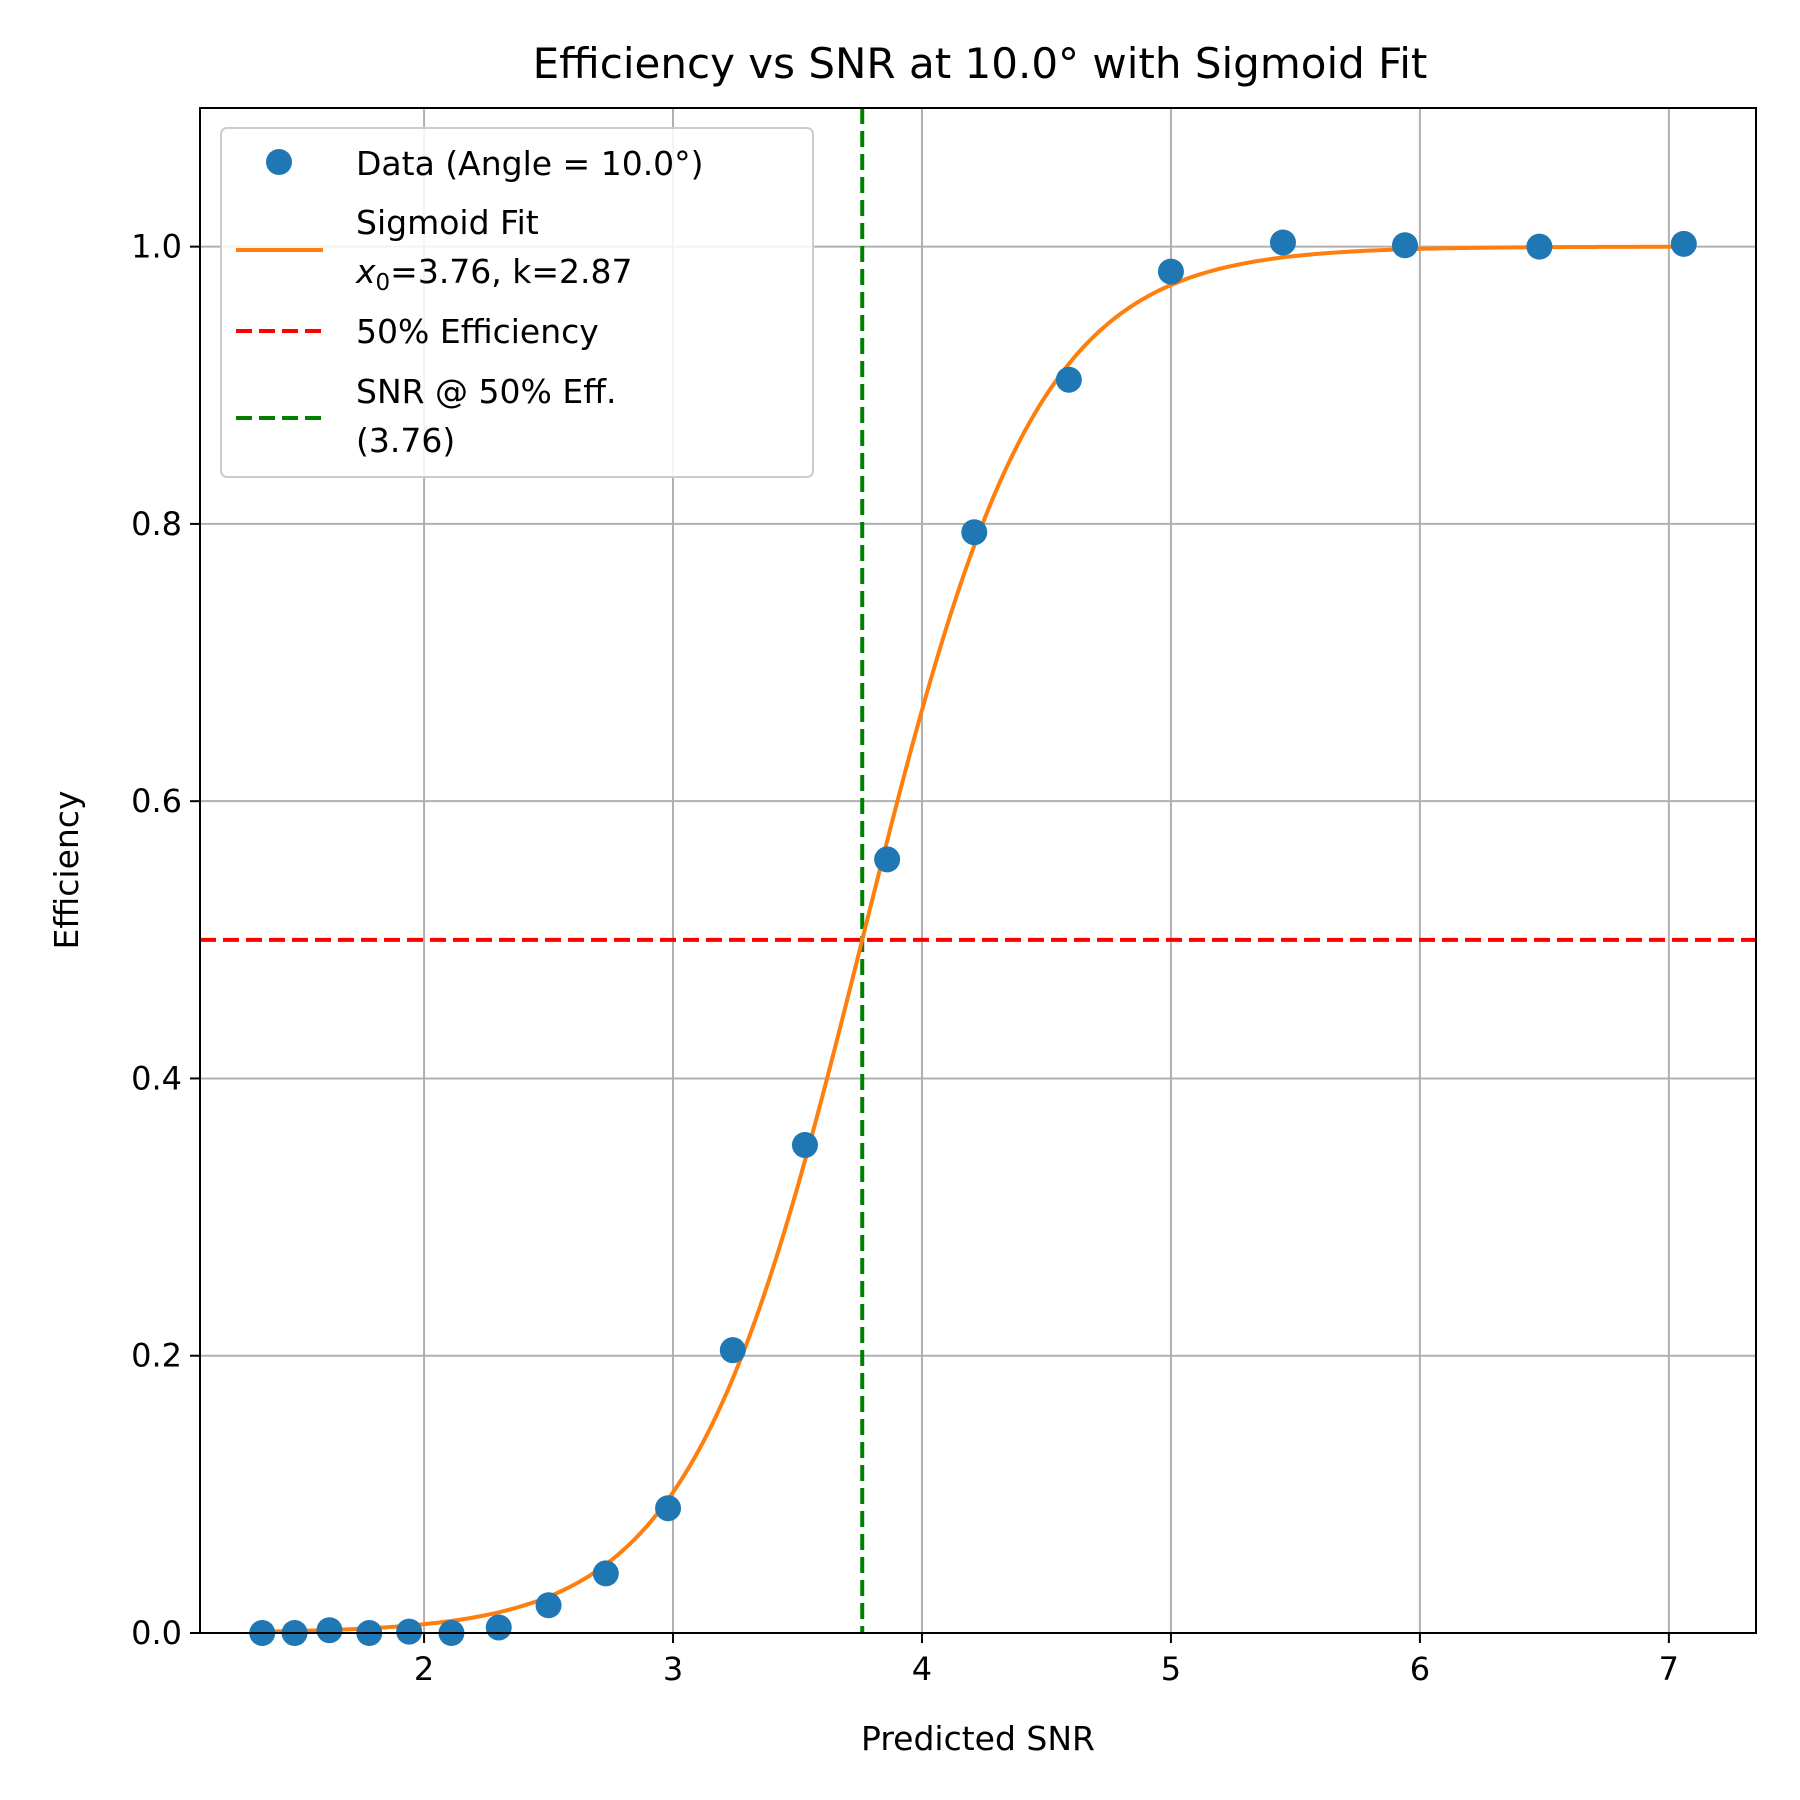 This screenshot has width=1800, height=1800. What do you see at coordinates (156, 801) in the screenshot?
I see `y-tick-label: 0.6` at bounding box center [156, 801].